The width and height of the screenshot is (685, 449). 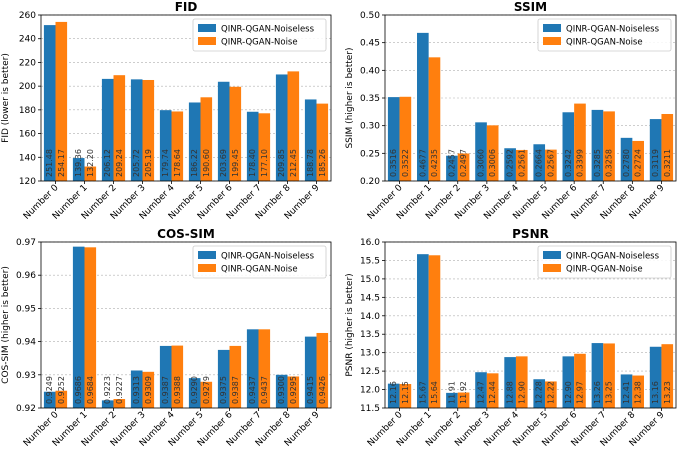 What do you see at coordinates (350, 97) in the screenshot?
I see `y-axis-label: SSIM (higher is better)` at bounding box center [350, 97].